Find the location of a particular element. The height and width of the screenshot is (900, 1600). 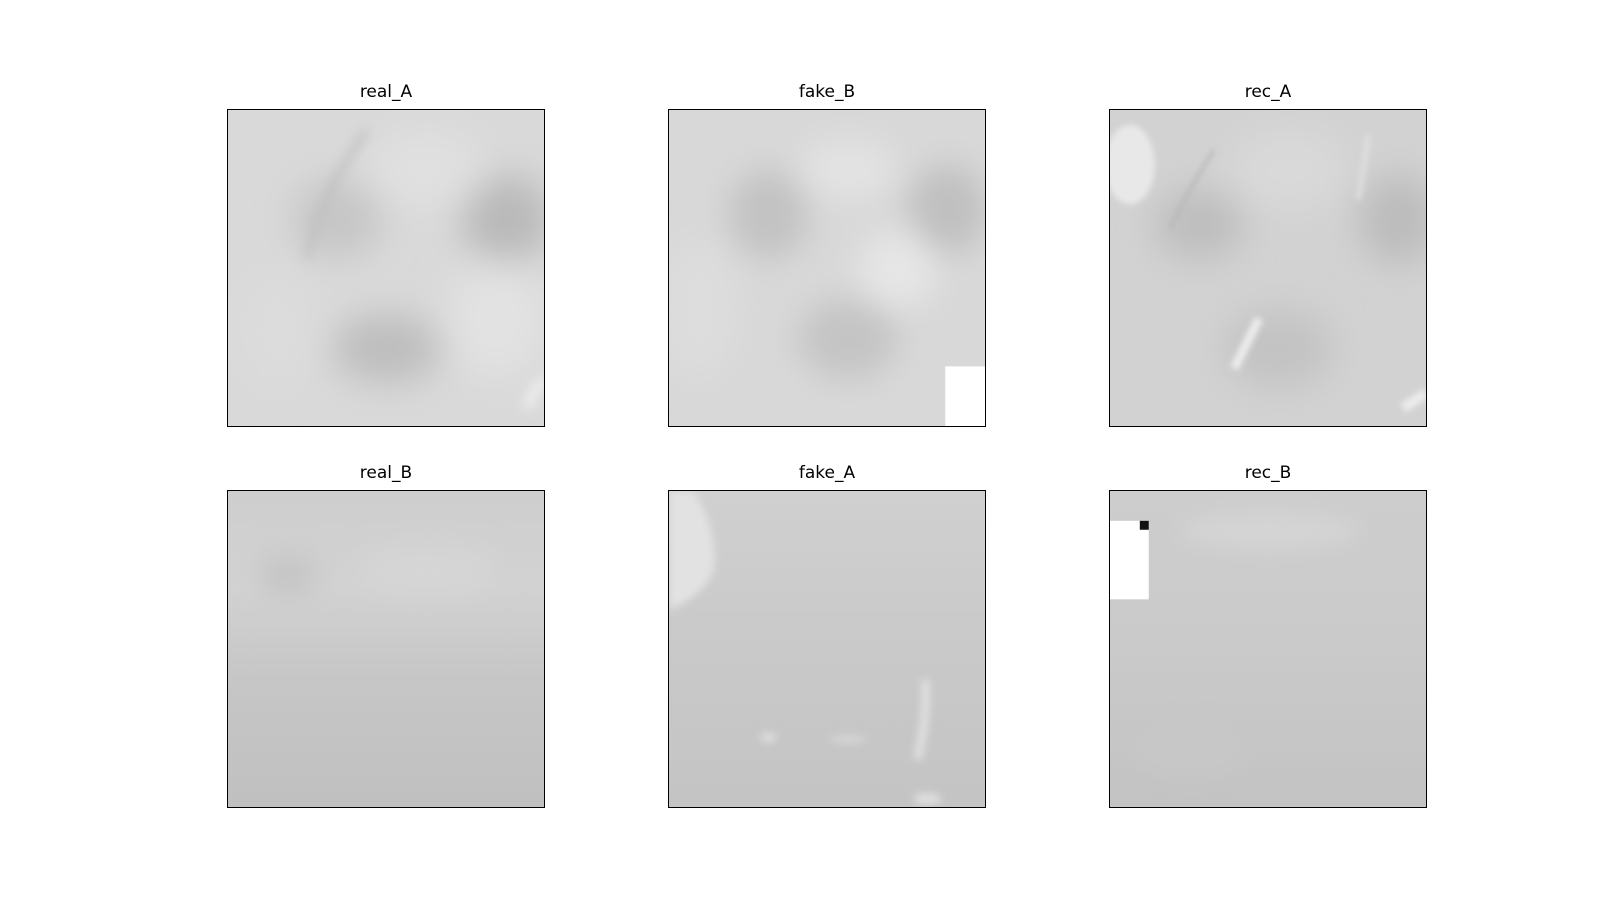

panel-real-b: real_B is located at coordinates (386, 635).